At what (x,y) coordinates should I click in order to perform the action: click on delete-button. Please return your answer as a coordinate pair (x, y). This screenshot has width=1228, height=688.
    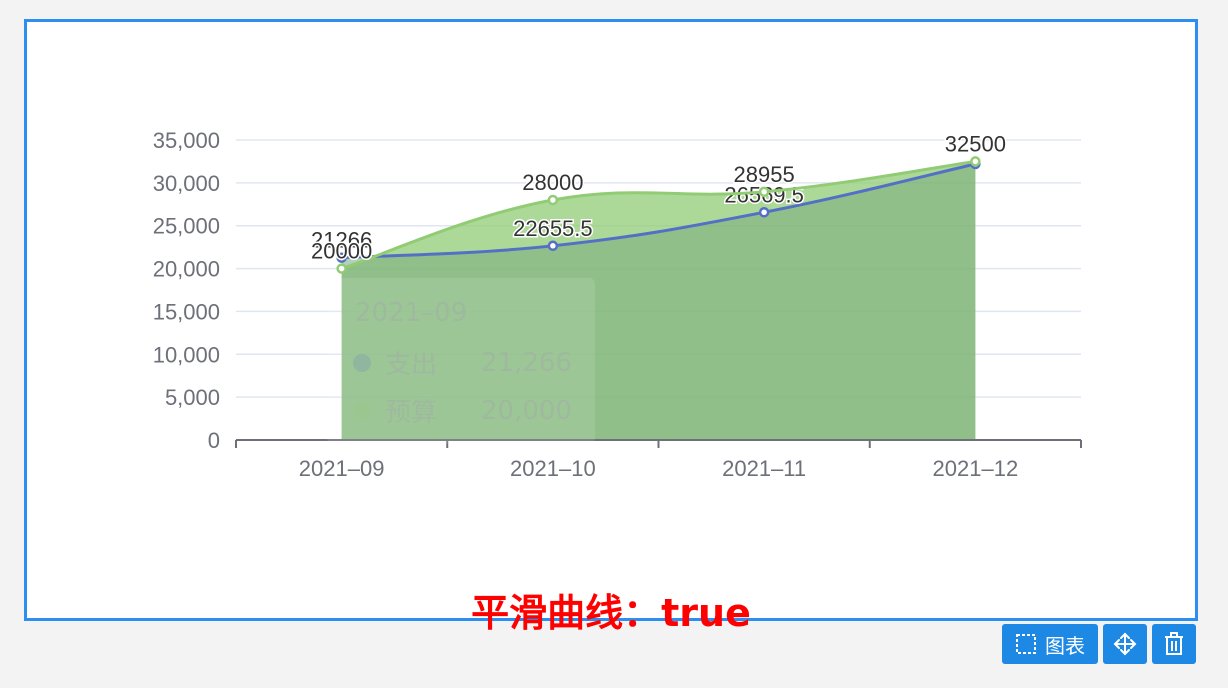
    Looking at the image, I should click on (1174, 644).